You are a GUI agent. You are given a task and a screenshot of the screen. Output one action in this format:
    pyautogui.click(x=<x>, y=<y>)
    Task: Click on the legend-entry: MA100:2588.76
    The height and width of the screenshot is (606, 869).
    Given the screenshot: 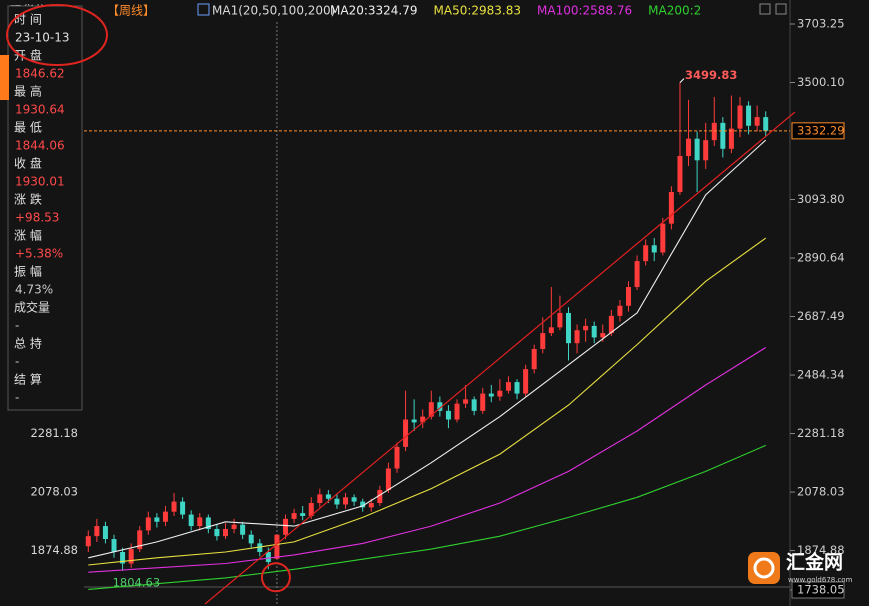 What is the action you would take?
    pyautogui.click(x=584, y=11)
    